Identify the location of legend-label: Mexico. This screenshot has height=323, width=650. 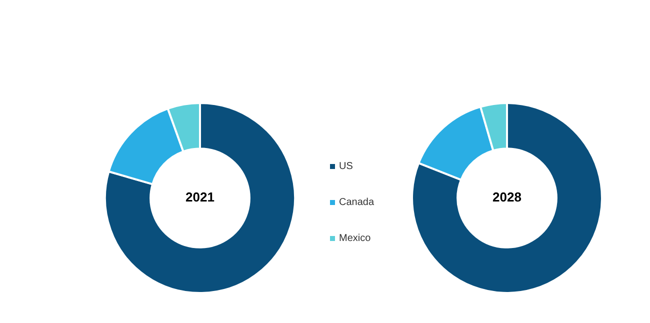
(355, 238).